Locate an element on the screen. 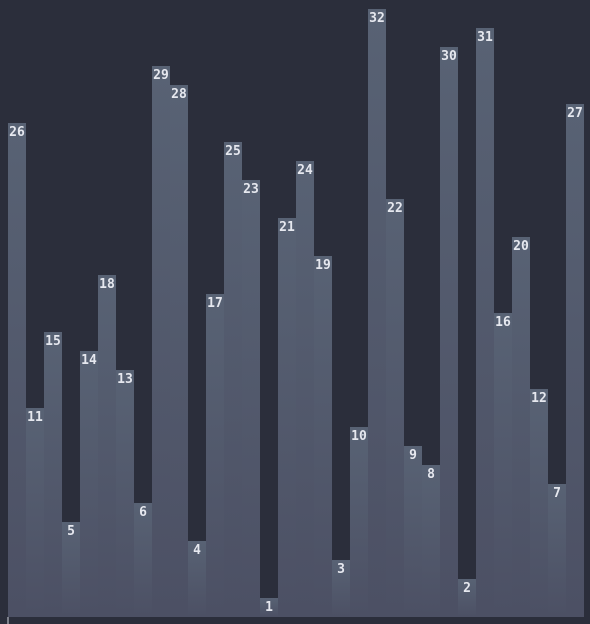 This screenshot has width=590, height=624. bar-value-label: 15 is located at coordinates (53, 341).